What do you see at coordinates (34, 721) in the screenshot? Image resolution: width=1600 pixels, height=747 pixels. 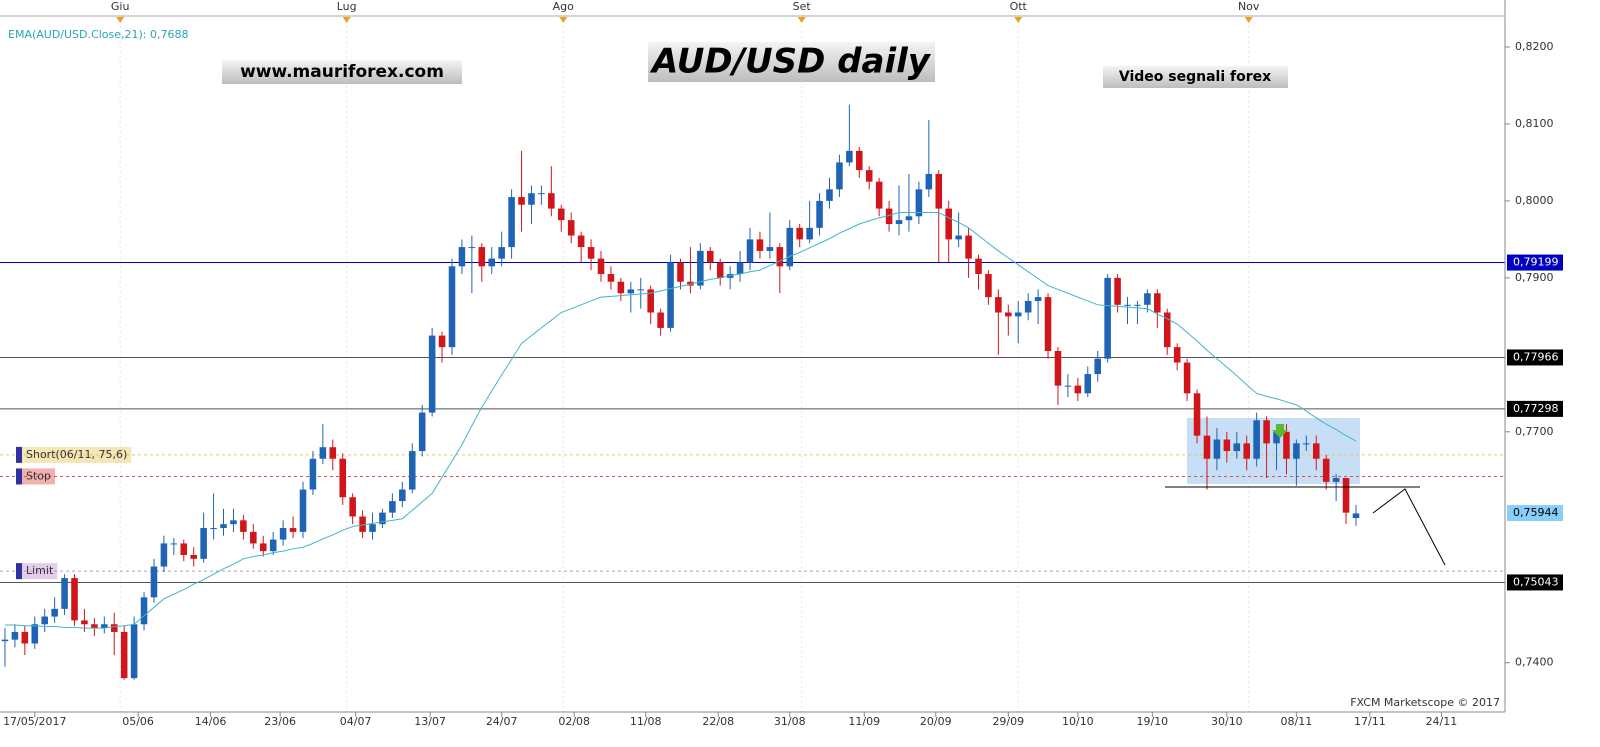 I see `x-tick-label: 17/05/2017` at bounding box center [34, 721].